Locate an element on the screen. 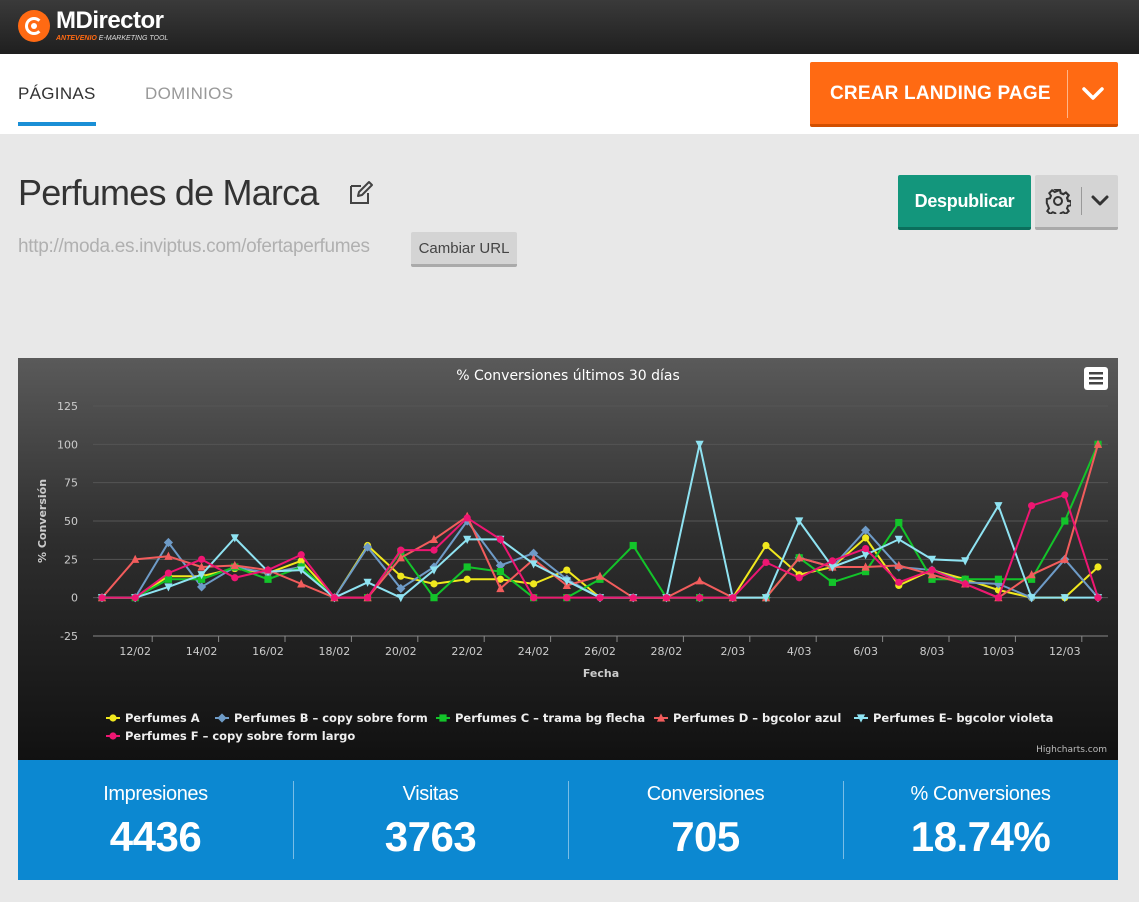  legend-item: Perfumes B – copy sobre form is located at coordinates (321, 718).